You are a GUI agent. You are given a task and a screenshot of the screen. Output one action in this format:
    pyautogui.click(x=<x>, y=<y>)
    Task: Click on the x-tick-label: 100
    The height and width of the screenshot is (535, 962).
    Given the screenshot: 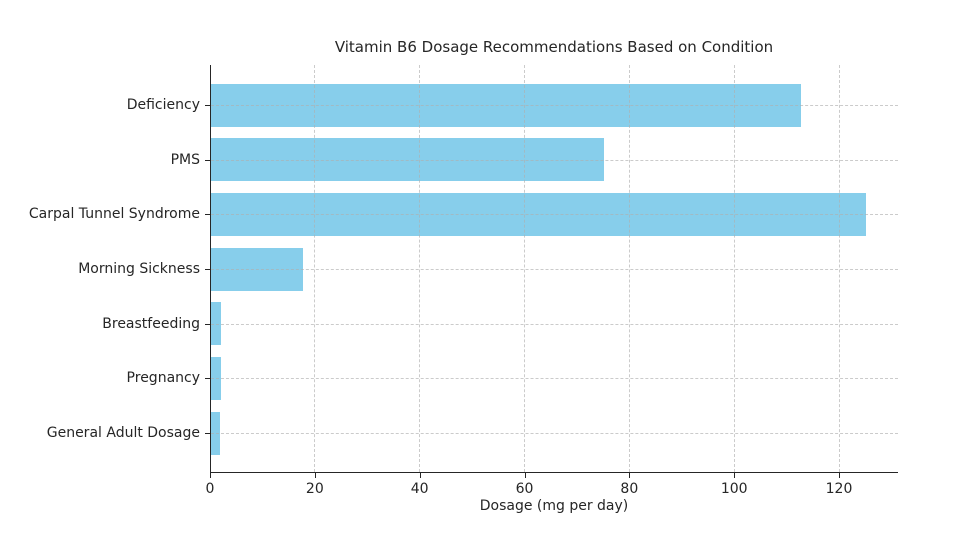 What is the action you would take?
    pyautogui.click(x=734, y=489)
    